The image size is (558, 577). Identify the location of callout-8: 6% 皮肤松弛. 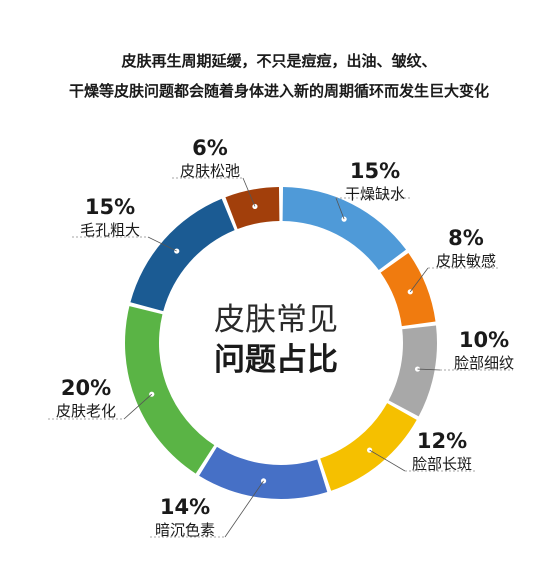
(215, 173).